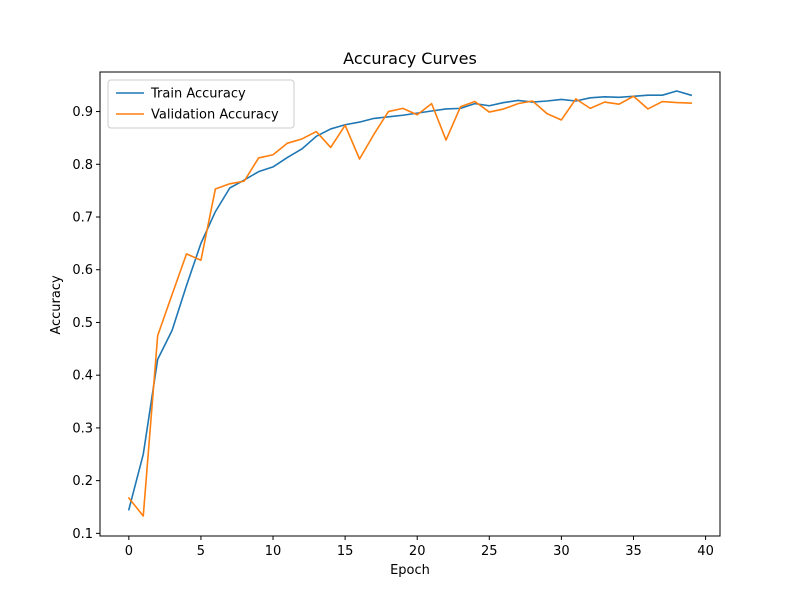  Describe the element at coordinates (82, 428) in the screenshot. I see `y-tick-label: 0.3` at that location.